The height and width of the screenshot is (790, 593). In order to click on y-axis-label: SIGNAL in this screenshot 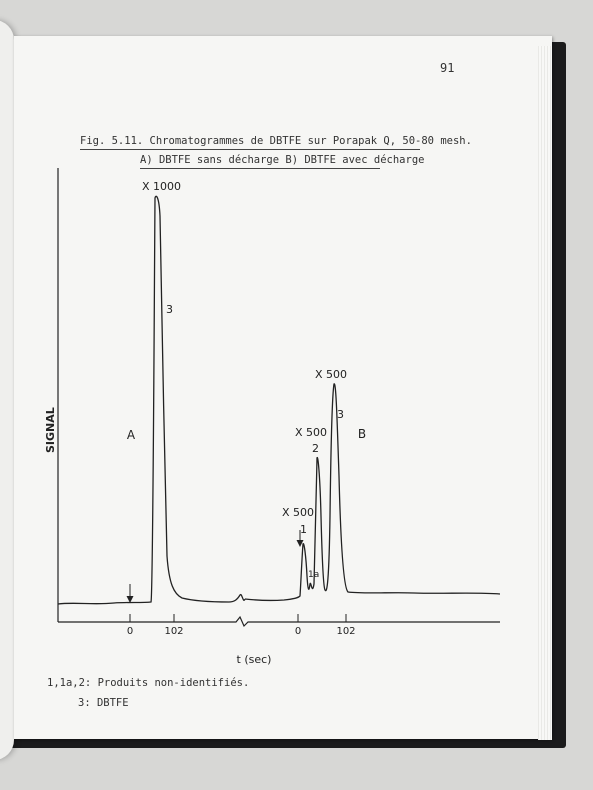, I will do `click(50, 430)`.